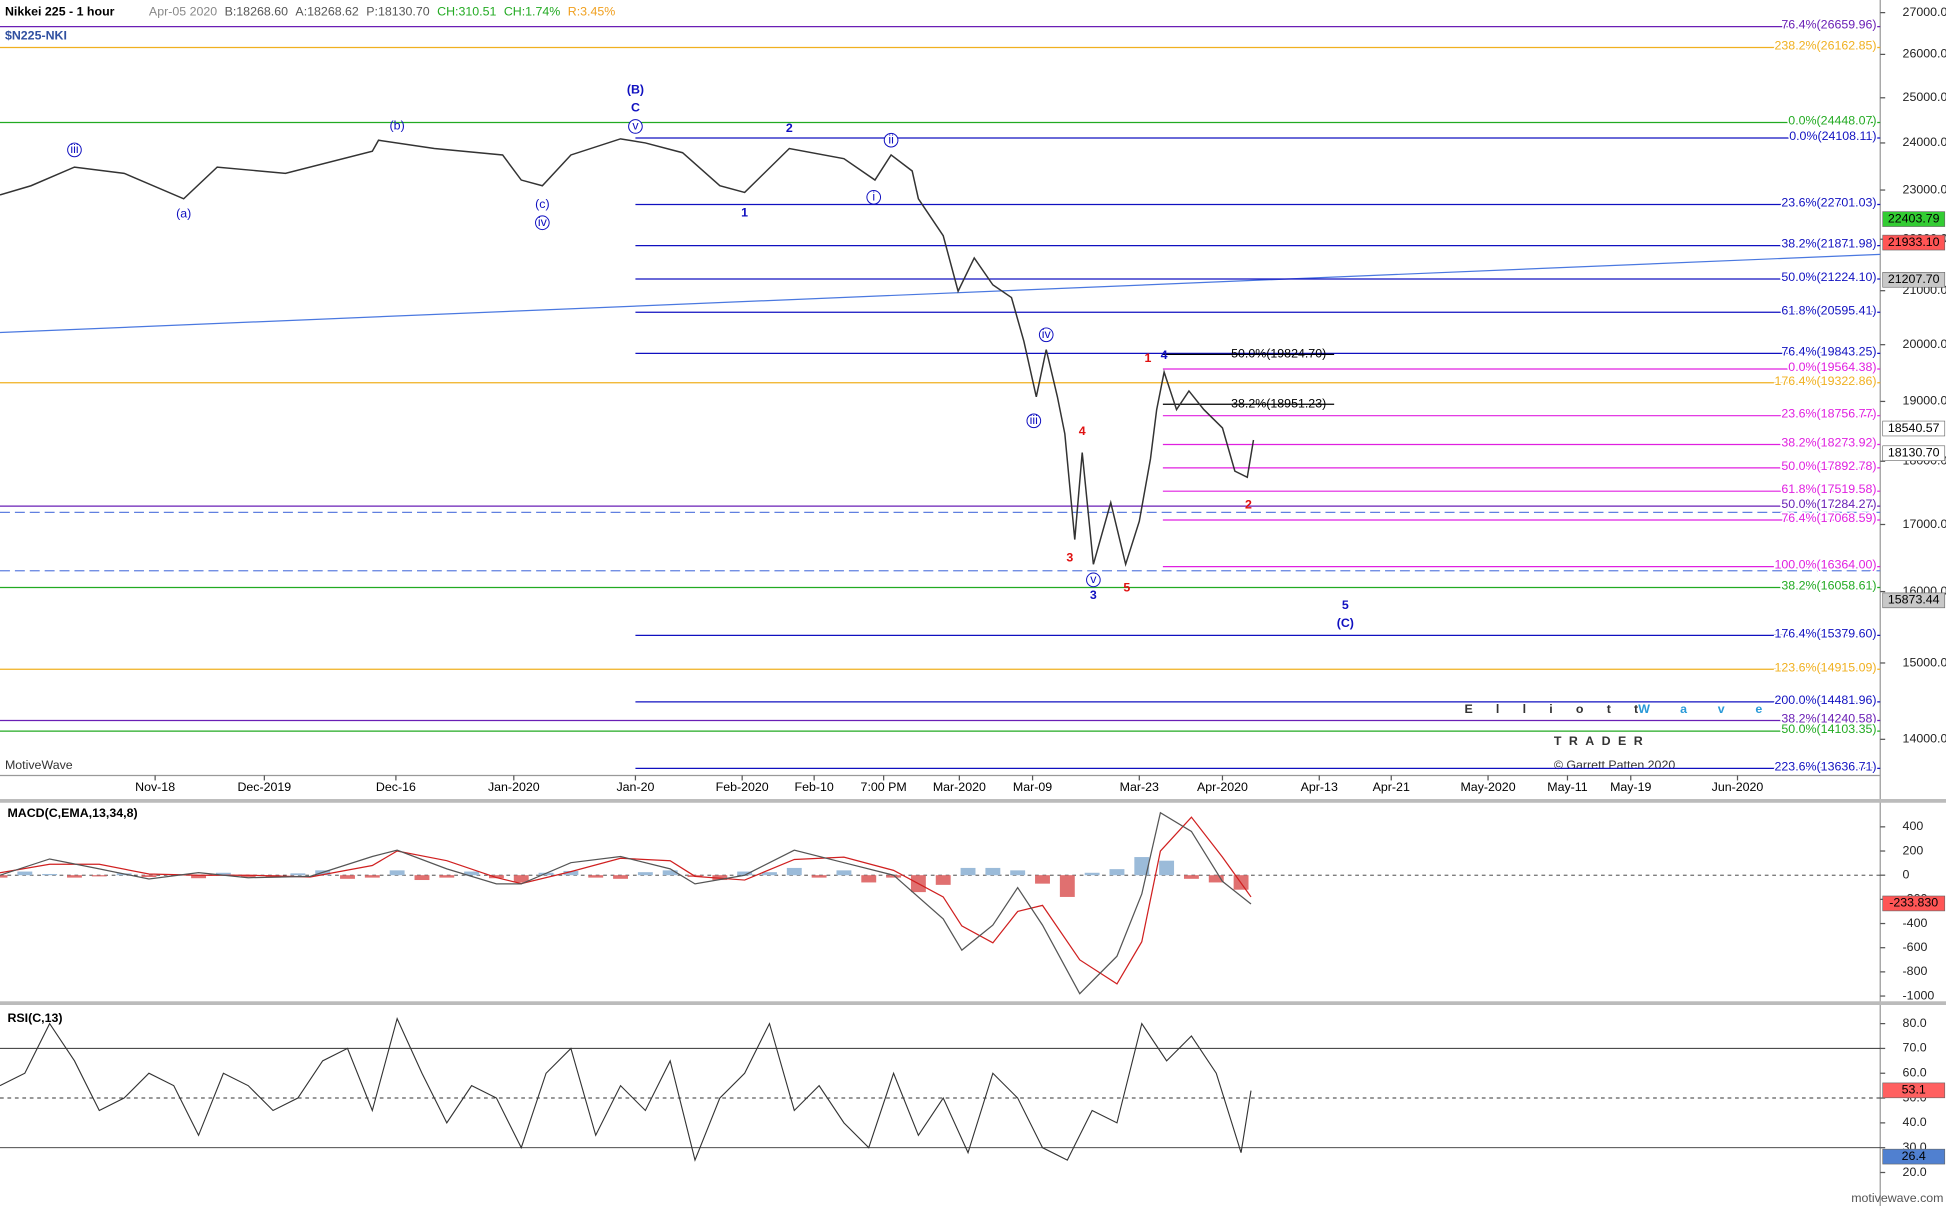 The height and width of the screenshot is (1206, 1946). I want to click on fib-label: 76.4%(26659.96), so click(1828, 25).